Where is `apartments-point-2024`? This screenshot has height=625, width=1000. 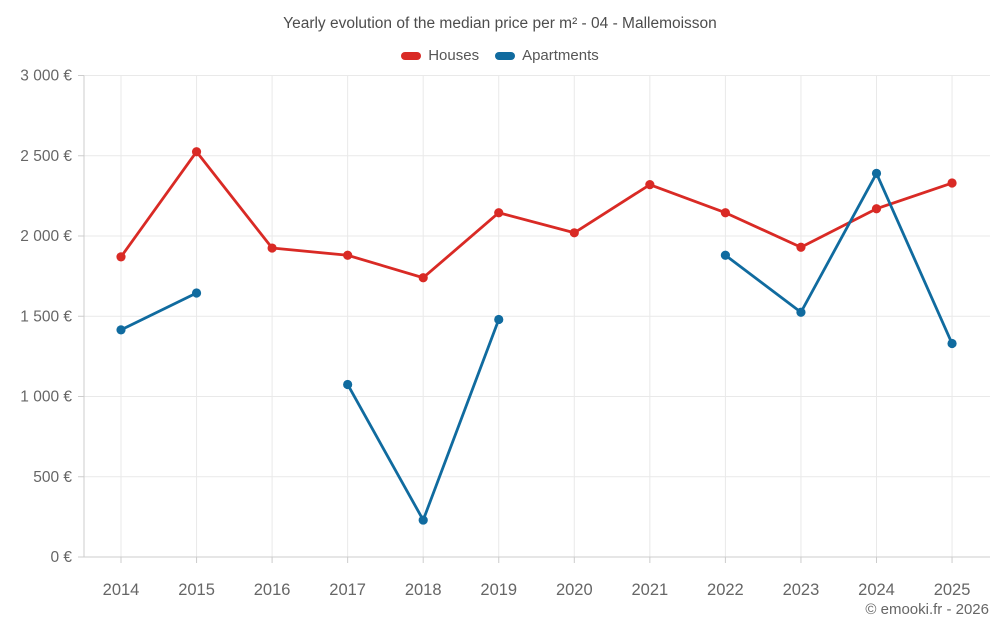 apartments-point-2024 is located at coordinates (876, 173).